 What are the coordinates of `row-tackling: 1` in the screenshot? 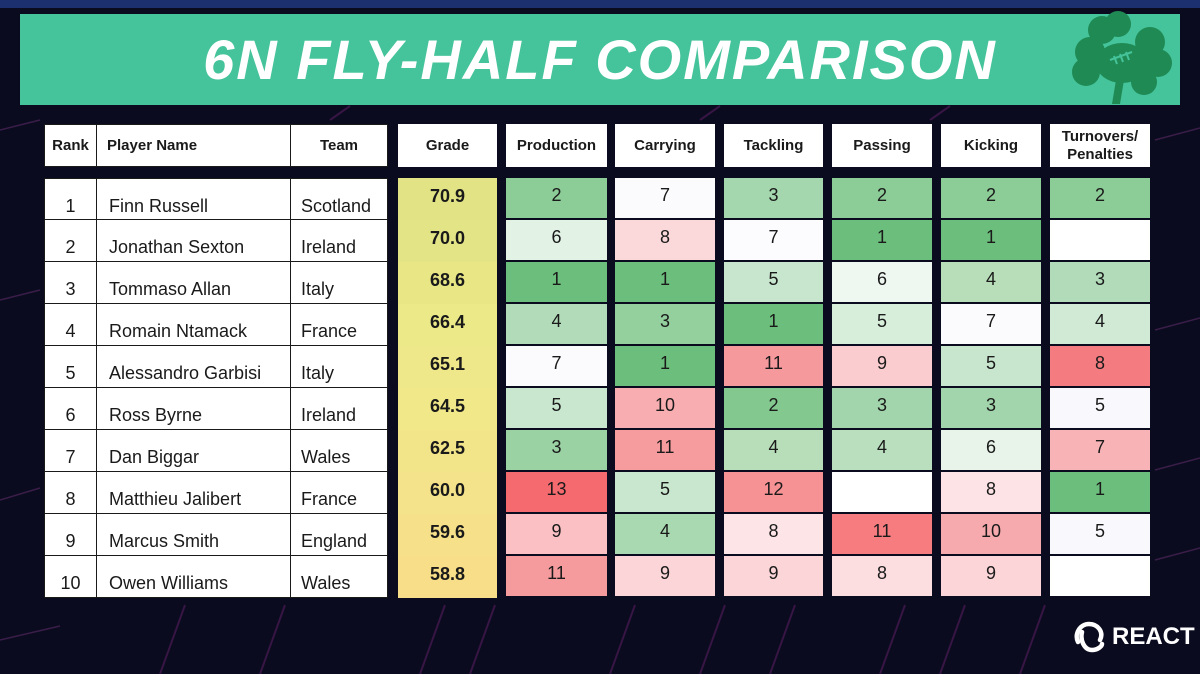 It's located at (773, 324).